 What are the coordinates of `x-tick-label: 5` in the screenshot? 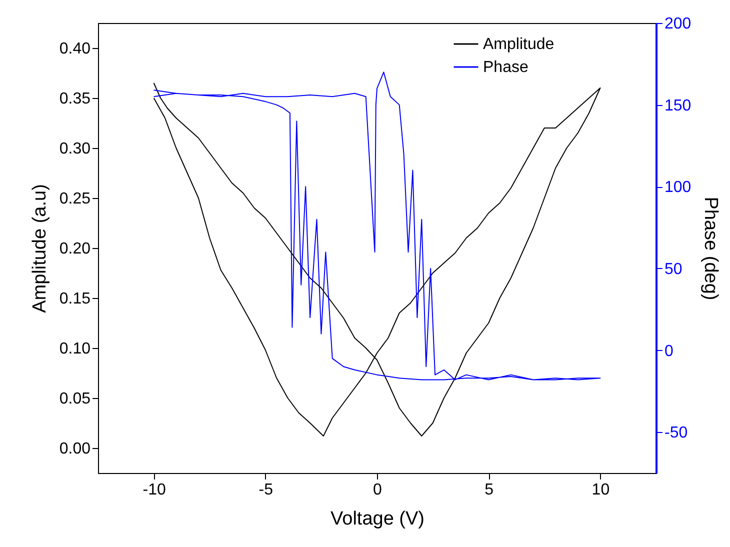 It's located at (489, 490).